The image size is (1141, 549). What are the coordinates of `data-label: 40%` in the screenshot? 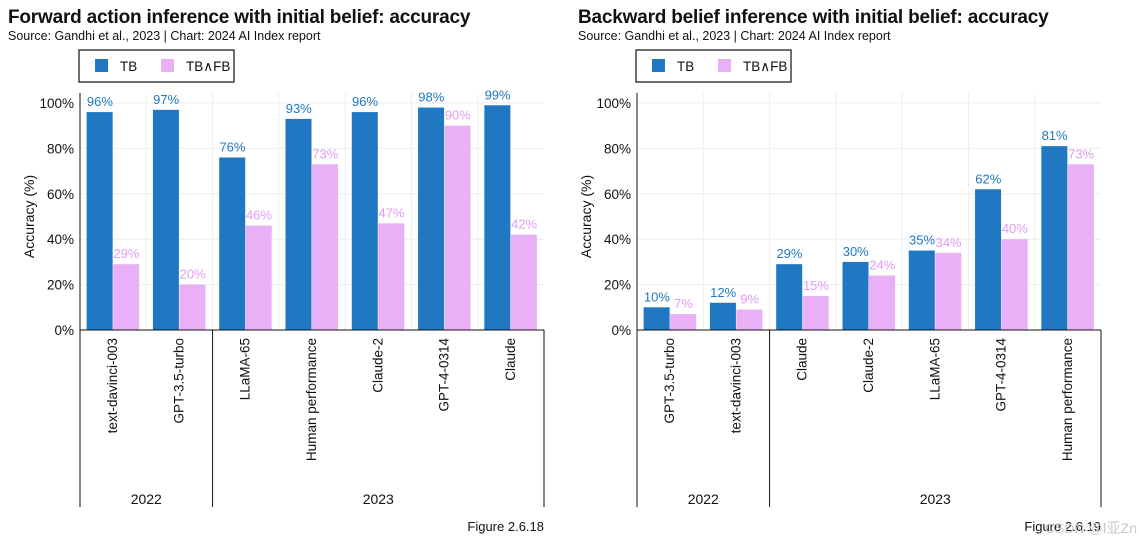 It's located at (1015, 228).